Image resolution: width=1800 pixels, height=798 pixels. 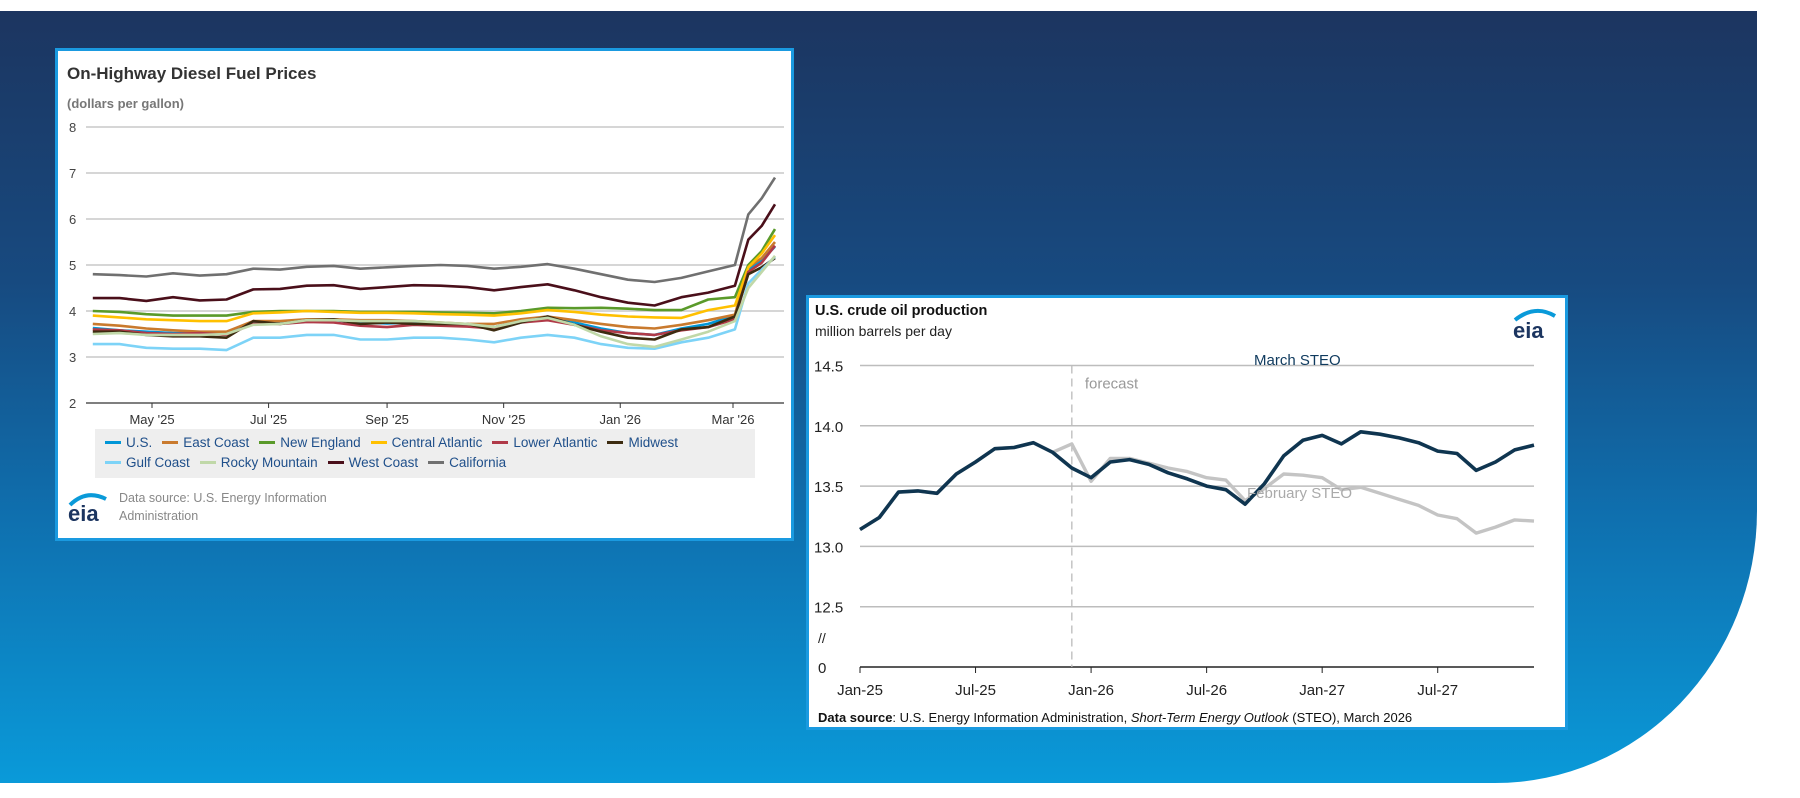 I want to click on series-line-gulf-coast, so click(x=434, y=303).